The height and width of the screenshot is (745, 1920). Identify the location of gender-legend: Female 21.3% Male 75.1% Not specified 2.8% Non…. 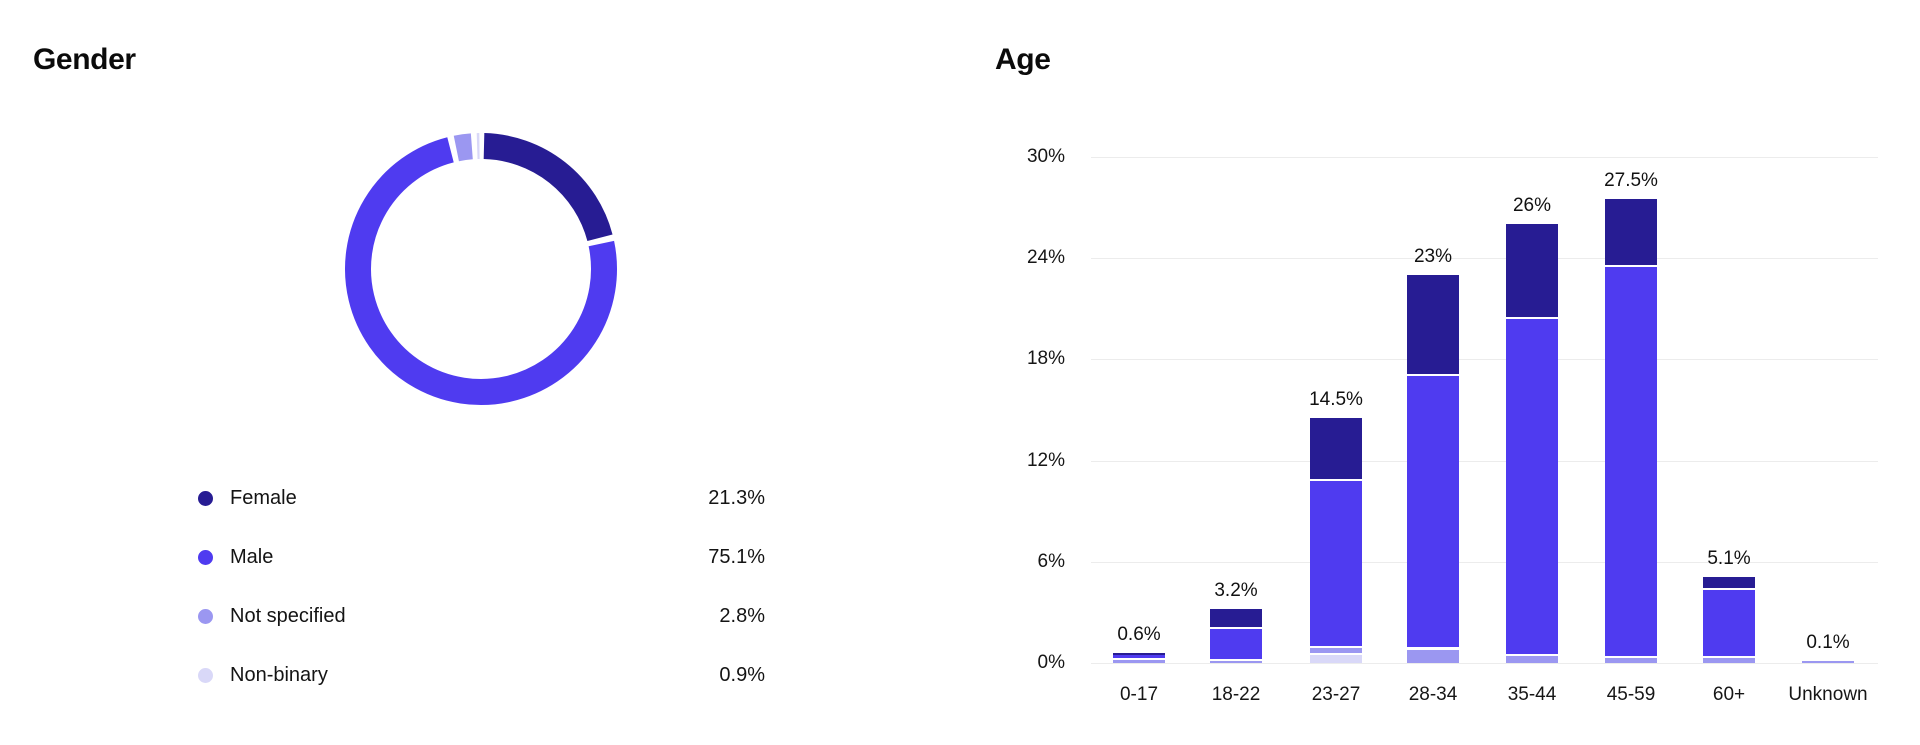
(481, 596).